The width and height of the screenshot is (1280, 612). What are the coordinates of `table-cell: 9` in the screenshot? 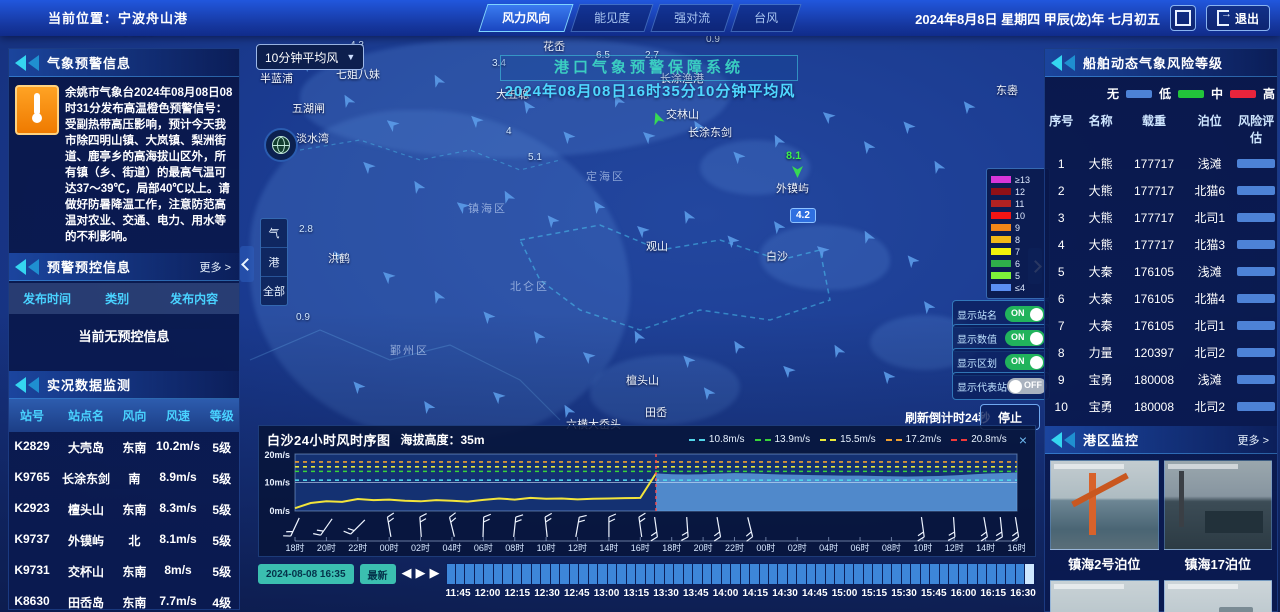 It's located at (1061, 379).